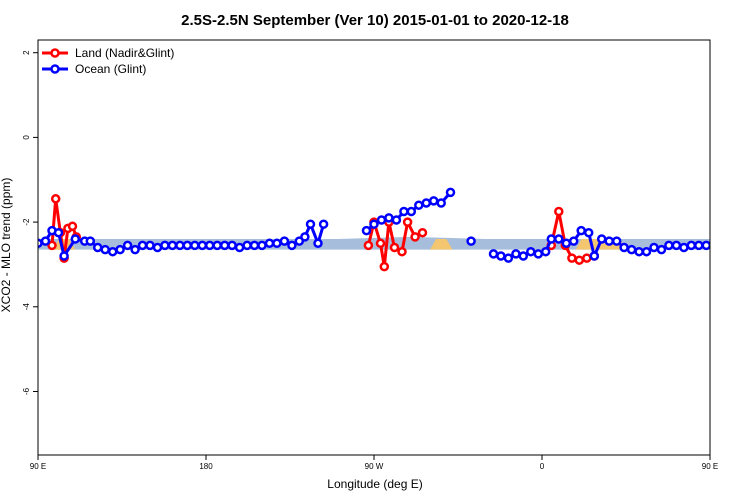 The height and width of the screenshot is (500, 750). I want to click on legend-label: Land (Nadir&Glint), so click(124, 53).